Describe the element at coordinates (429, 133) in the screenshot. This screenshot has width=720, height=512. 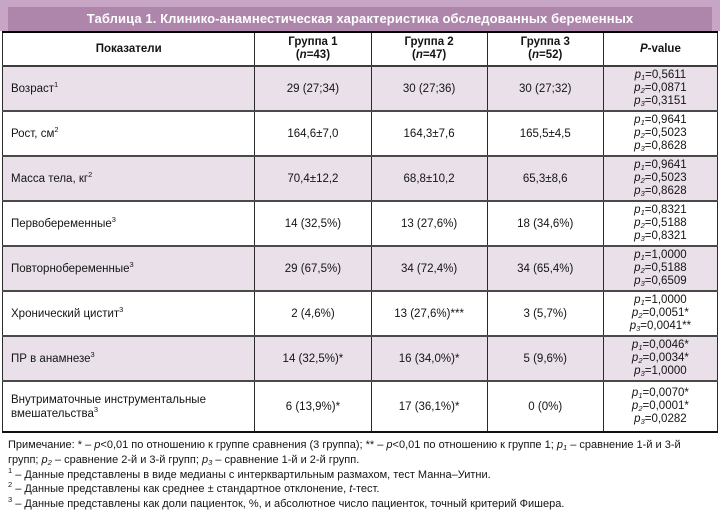
I see `value-cell: 164,3±7,6` at that location.